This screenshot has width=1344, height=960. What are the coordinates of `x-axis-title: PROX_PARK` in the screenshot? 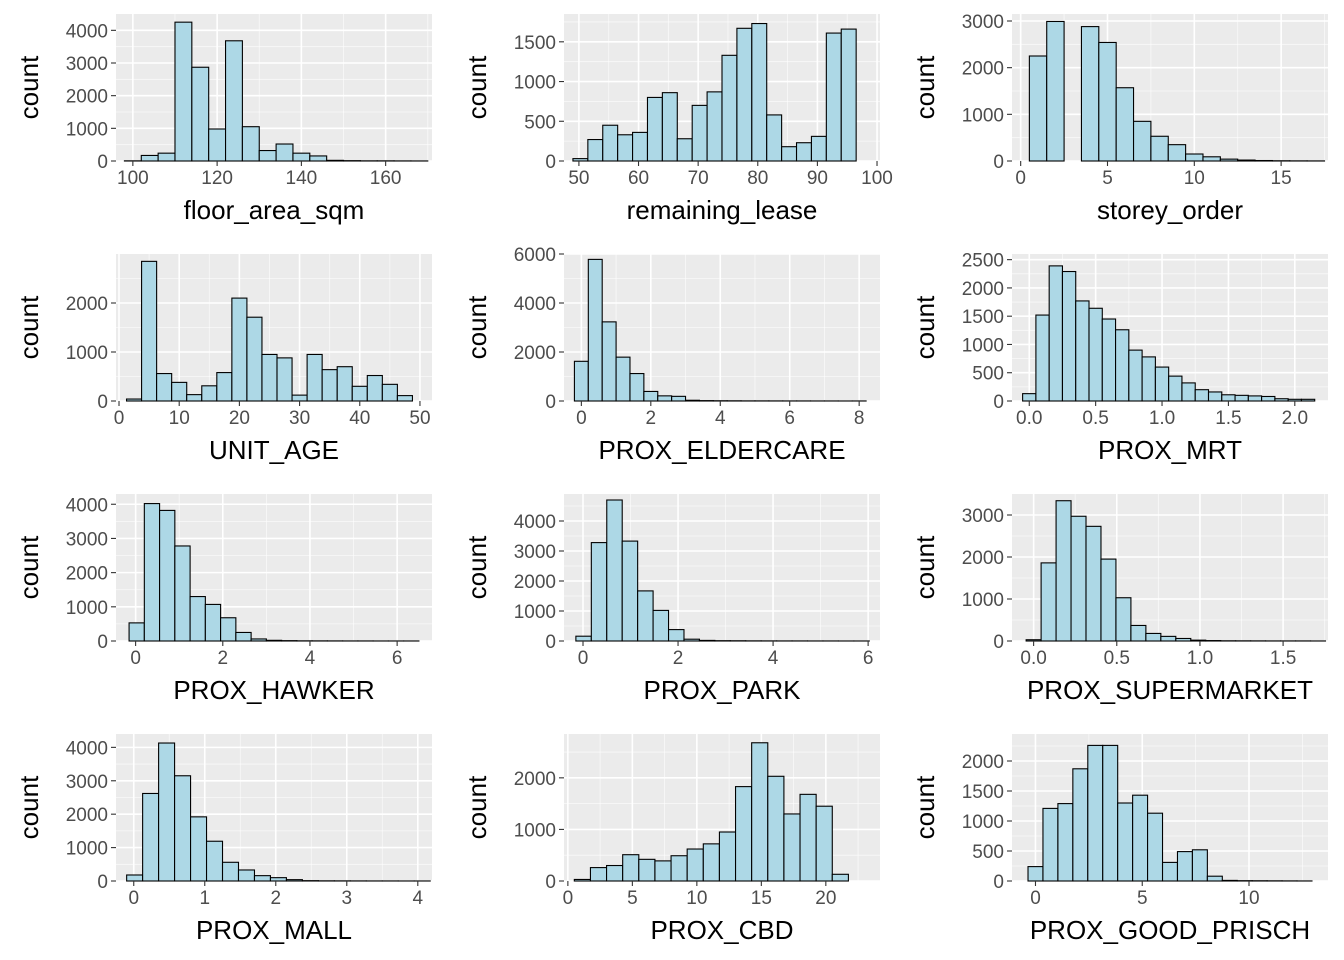 It's located at (722, 690).